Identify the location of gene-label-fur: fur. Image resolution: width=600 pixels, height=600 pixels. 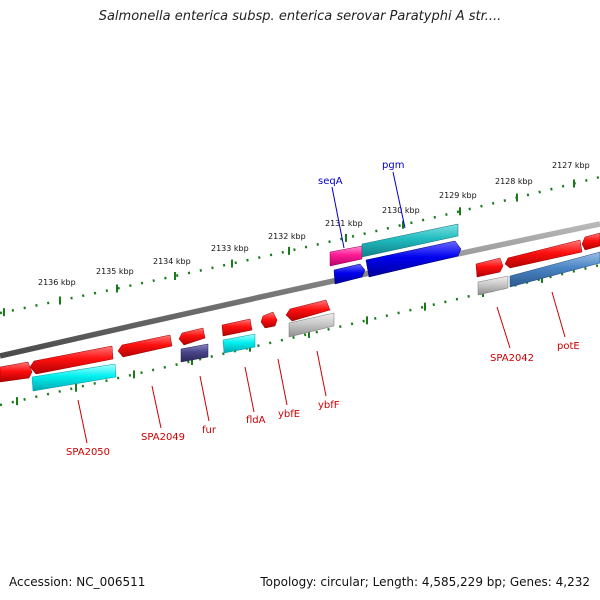
(209, 430).